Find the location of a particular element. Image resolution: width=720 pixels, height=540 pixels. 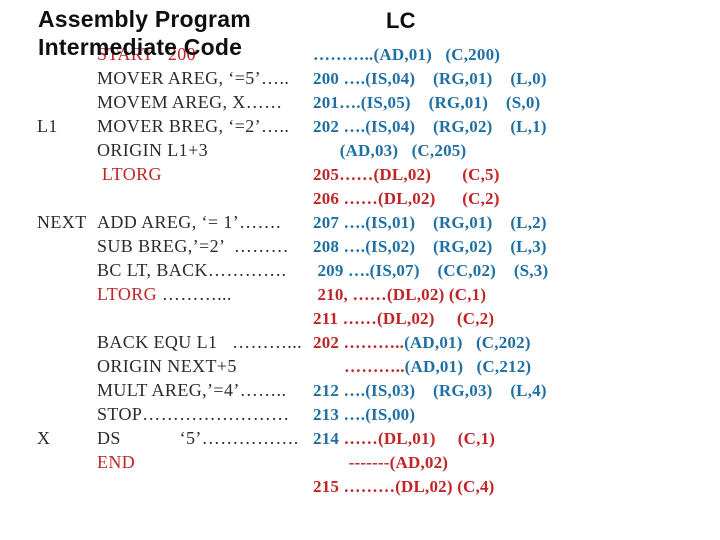

statement-segment: BC LT, BACK…………. is located at coordinates (192, 270).